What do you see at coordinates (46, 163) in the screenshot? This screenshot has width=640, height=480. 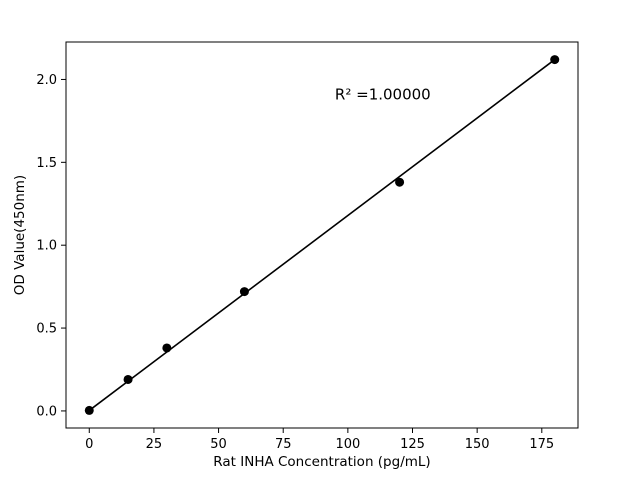 I see `y-tick-label: 1.5` at bounding box center [46, 163].